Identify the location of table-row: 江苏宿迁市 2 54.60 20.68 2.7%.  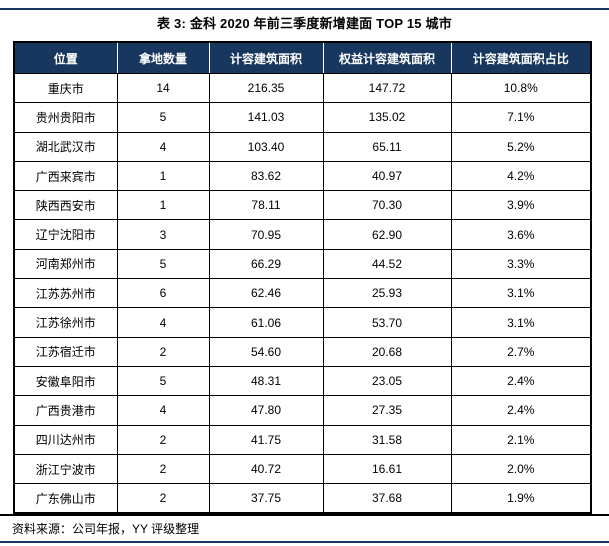
(302, 351).